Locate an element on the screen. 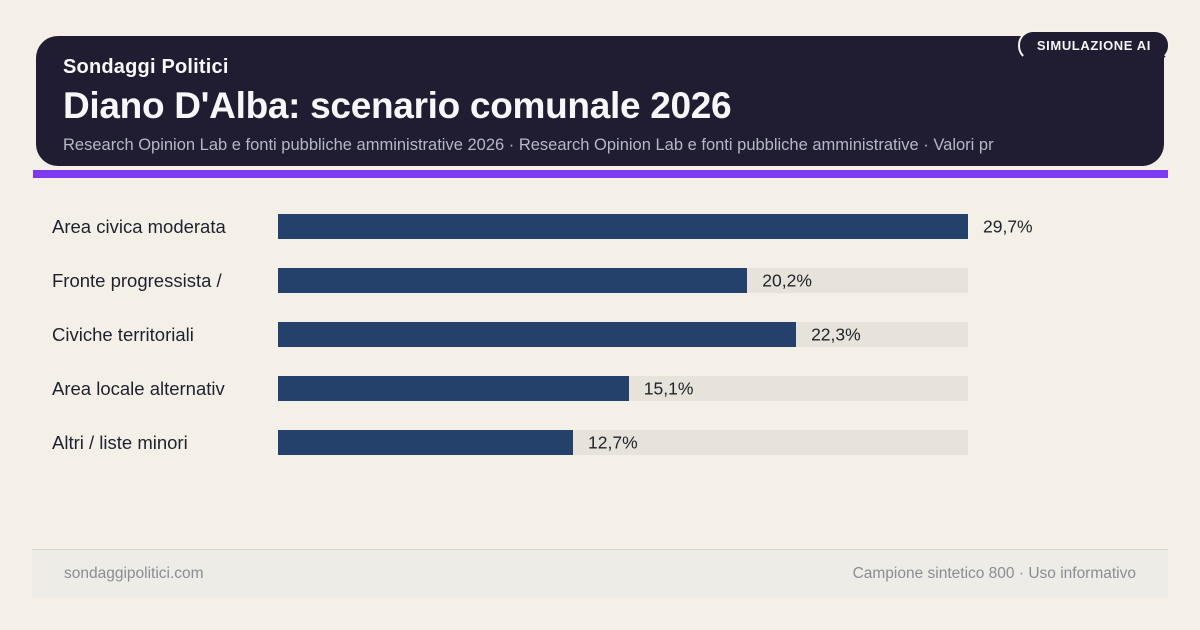 The width and height of the screenshot is (1200, 630). chart-row: Civiche territoriali 22,3% is located at coordinates (610, 334).